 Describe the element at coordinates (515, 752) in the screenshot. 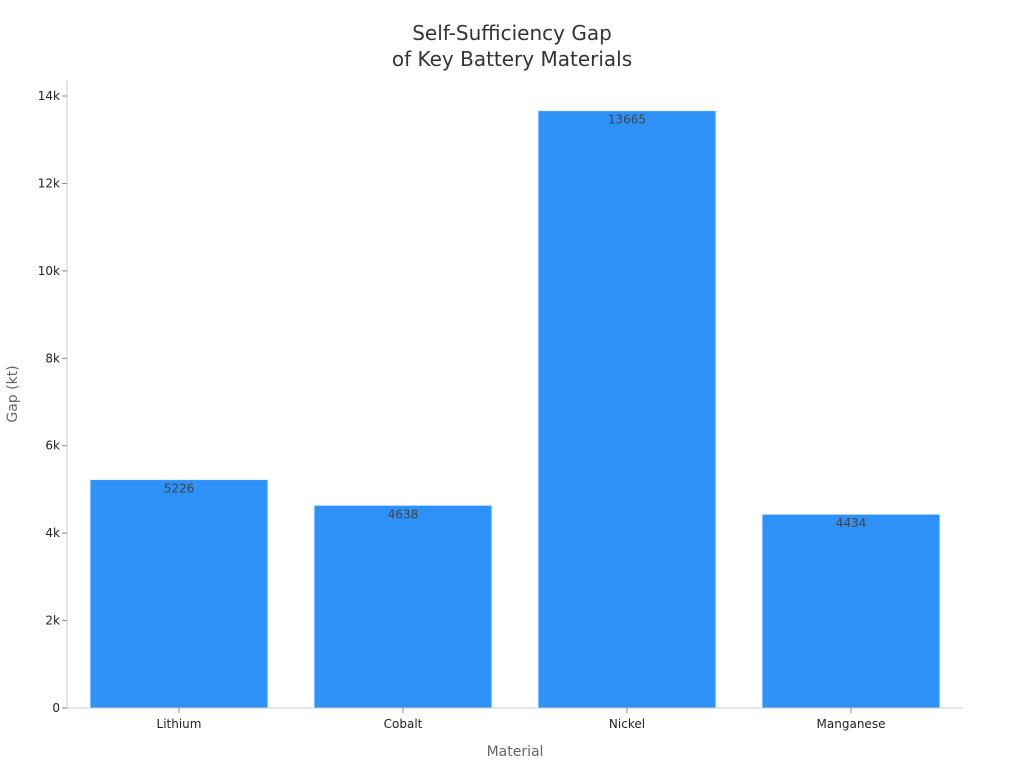

I see `x-axis-title: Material` at that location.